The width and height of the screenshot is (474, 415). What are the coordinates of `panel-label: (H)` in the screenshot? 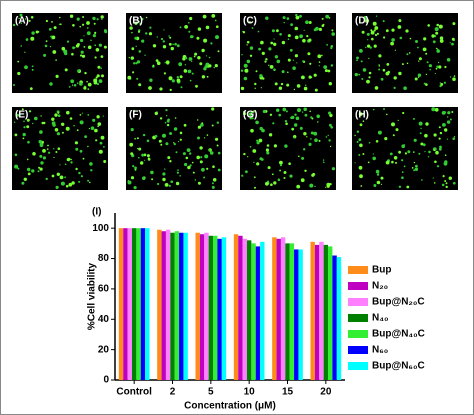 It's located at (362, 115).